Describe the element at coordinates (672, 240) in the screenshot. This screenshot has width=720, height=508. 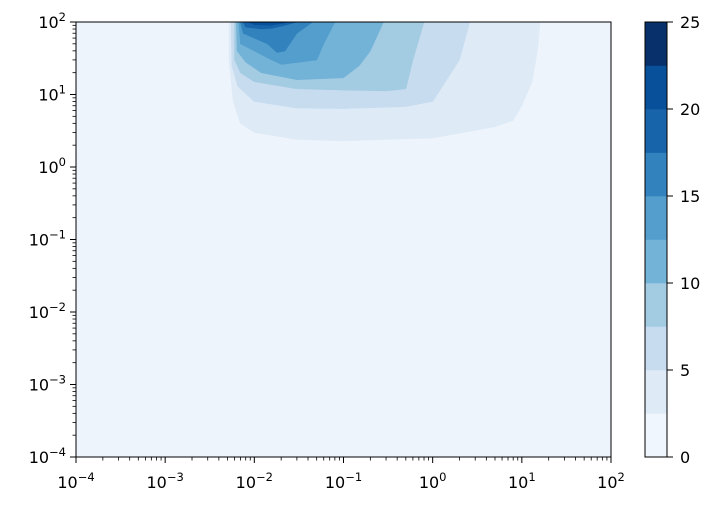
I see `colorbar: 0 5 10 15 20 25` at that location.